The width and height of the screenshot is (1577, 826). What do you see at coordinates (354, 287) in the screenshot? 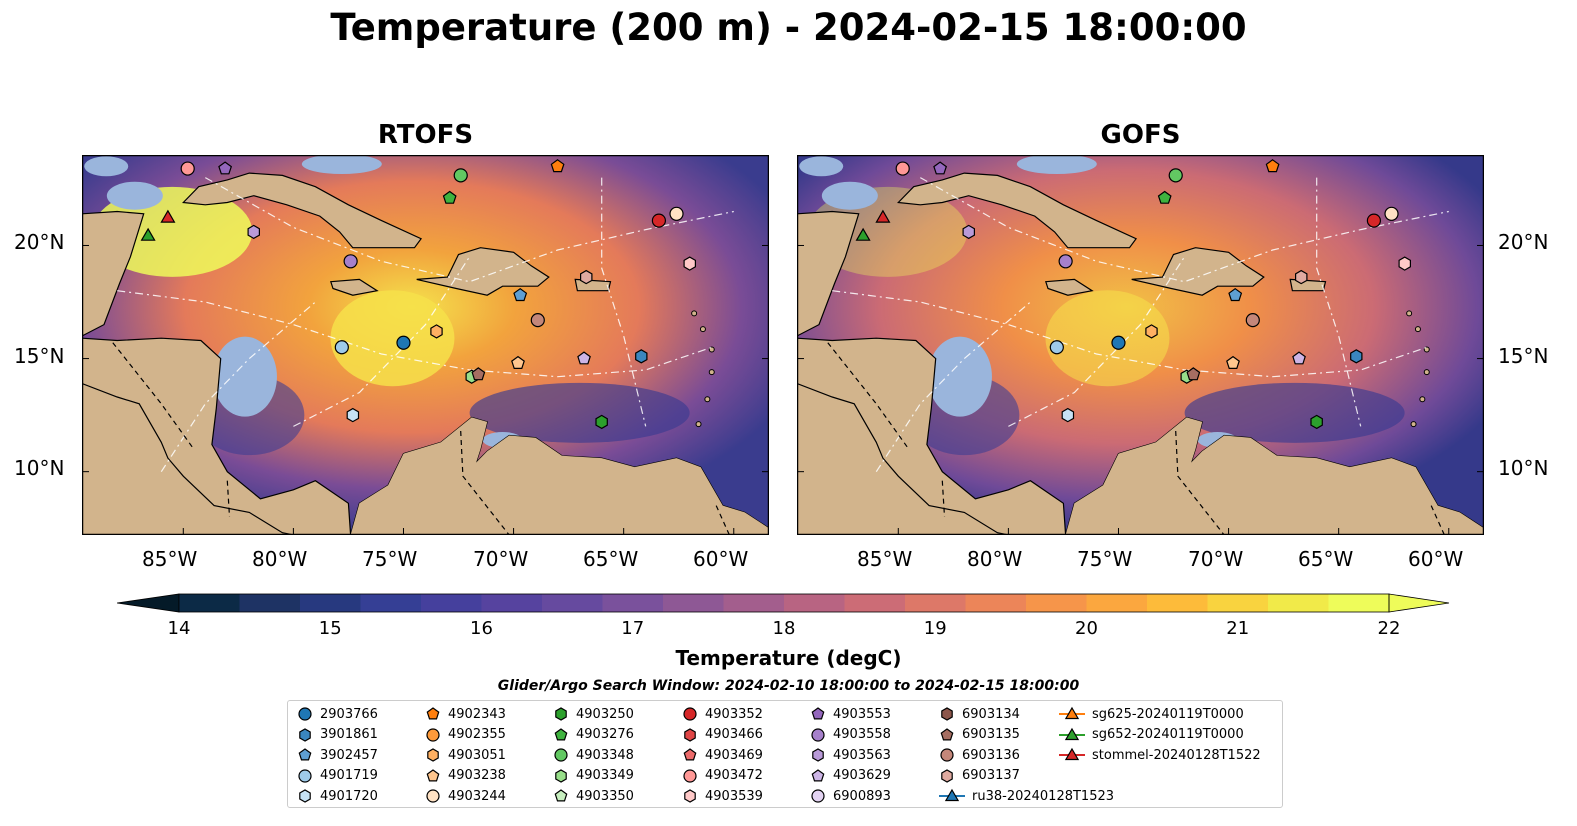
I see `island-jamaica` at bounding box center [354, 287].